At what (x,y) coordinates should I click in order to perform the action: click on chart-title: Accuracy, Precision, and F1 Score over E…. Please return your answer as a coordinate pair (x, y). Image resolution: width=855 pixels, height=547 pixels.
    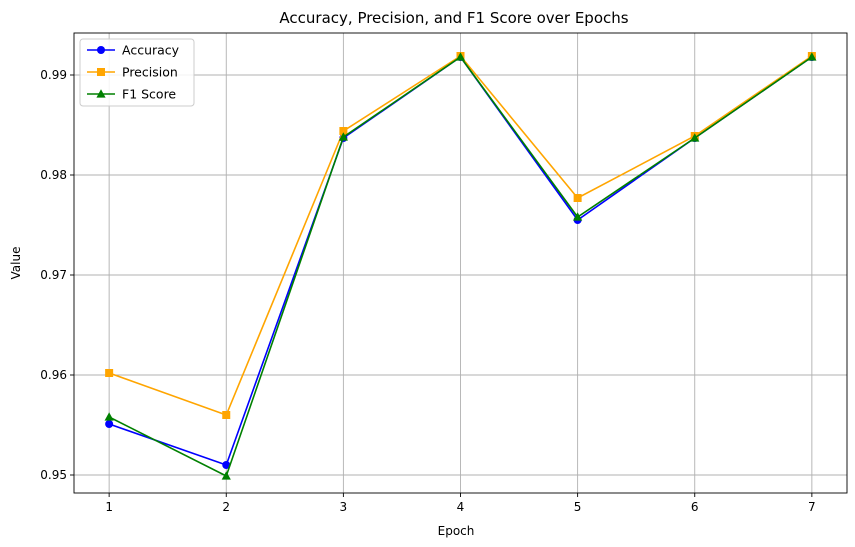
    Looking at the image, I should click on (453, 18).